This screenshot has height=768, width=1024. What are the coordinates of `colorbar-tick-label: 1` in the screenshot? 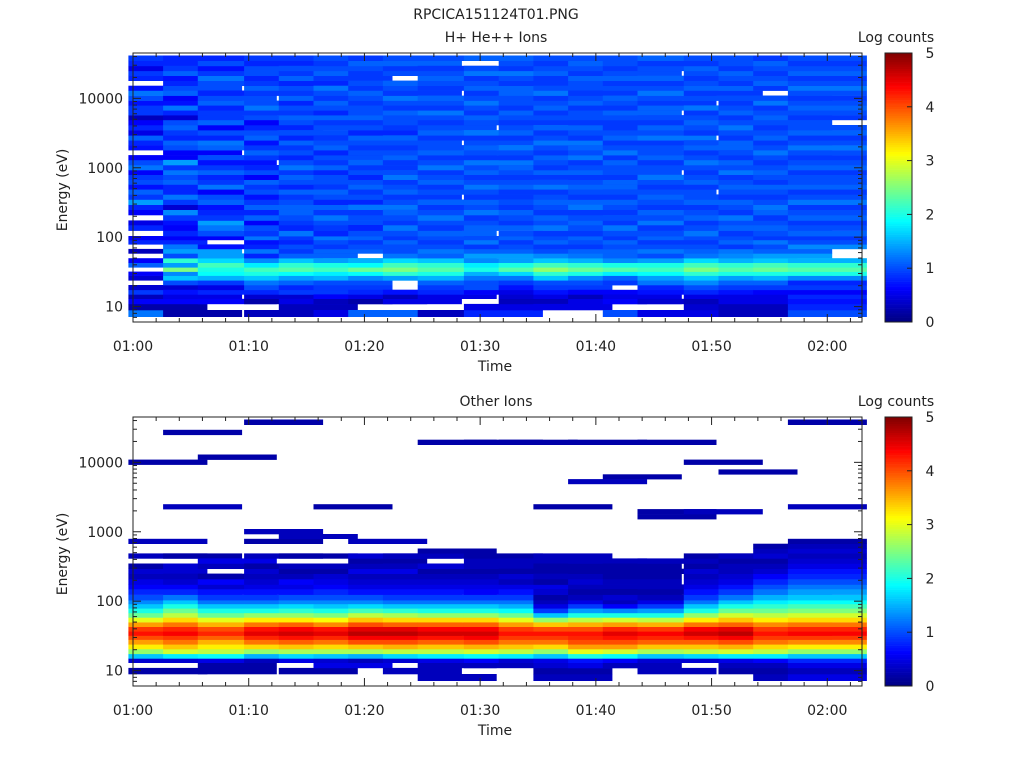 It's located at (930, 633).